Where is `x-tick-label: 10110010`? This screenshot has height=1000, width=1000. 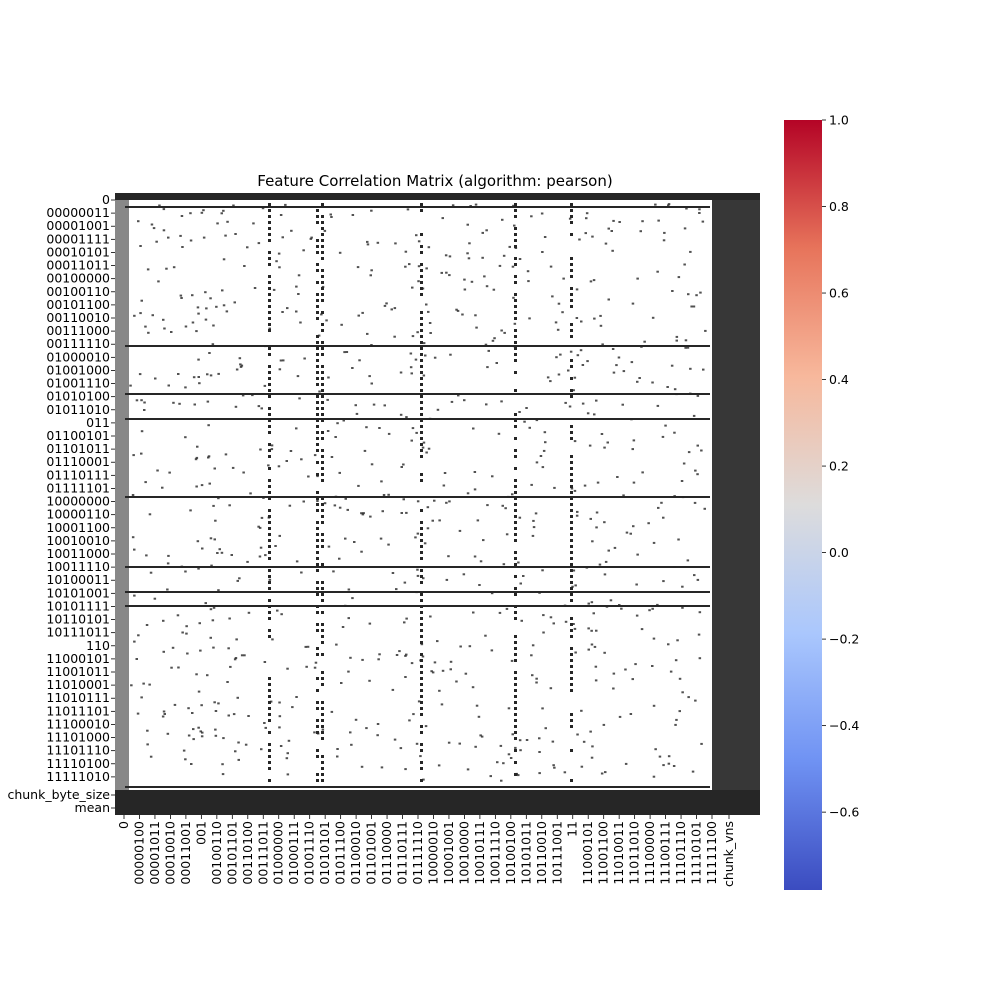
x-tick-label: 10110010 is located at coordinates (541, 853).